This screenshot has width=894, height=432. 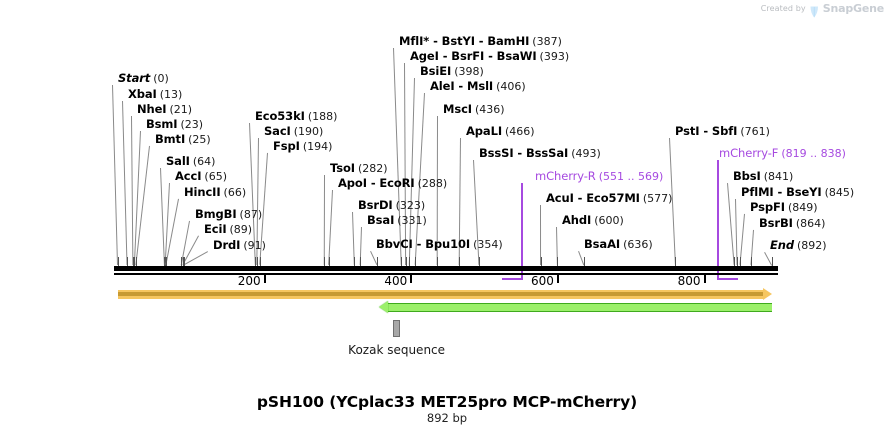 What do you see at coordinates (235, 192) in the screenshot?
I see `site-label-position: (66)` at bounding box center [235, 192].